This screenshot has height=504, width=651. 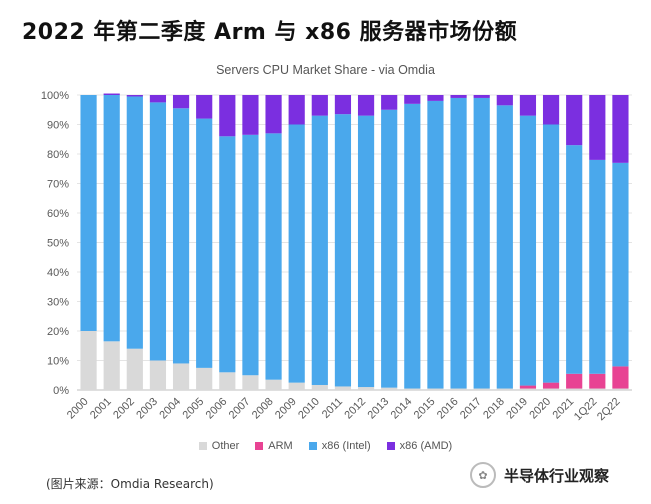 I want to click on bar-segment-other-2005, so click(x=204, y=378).